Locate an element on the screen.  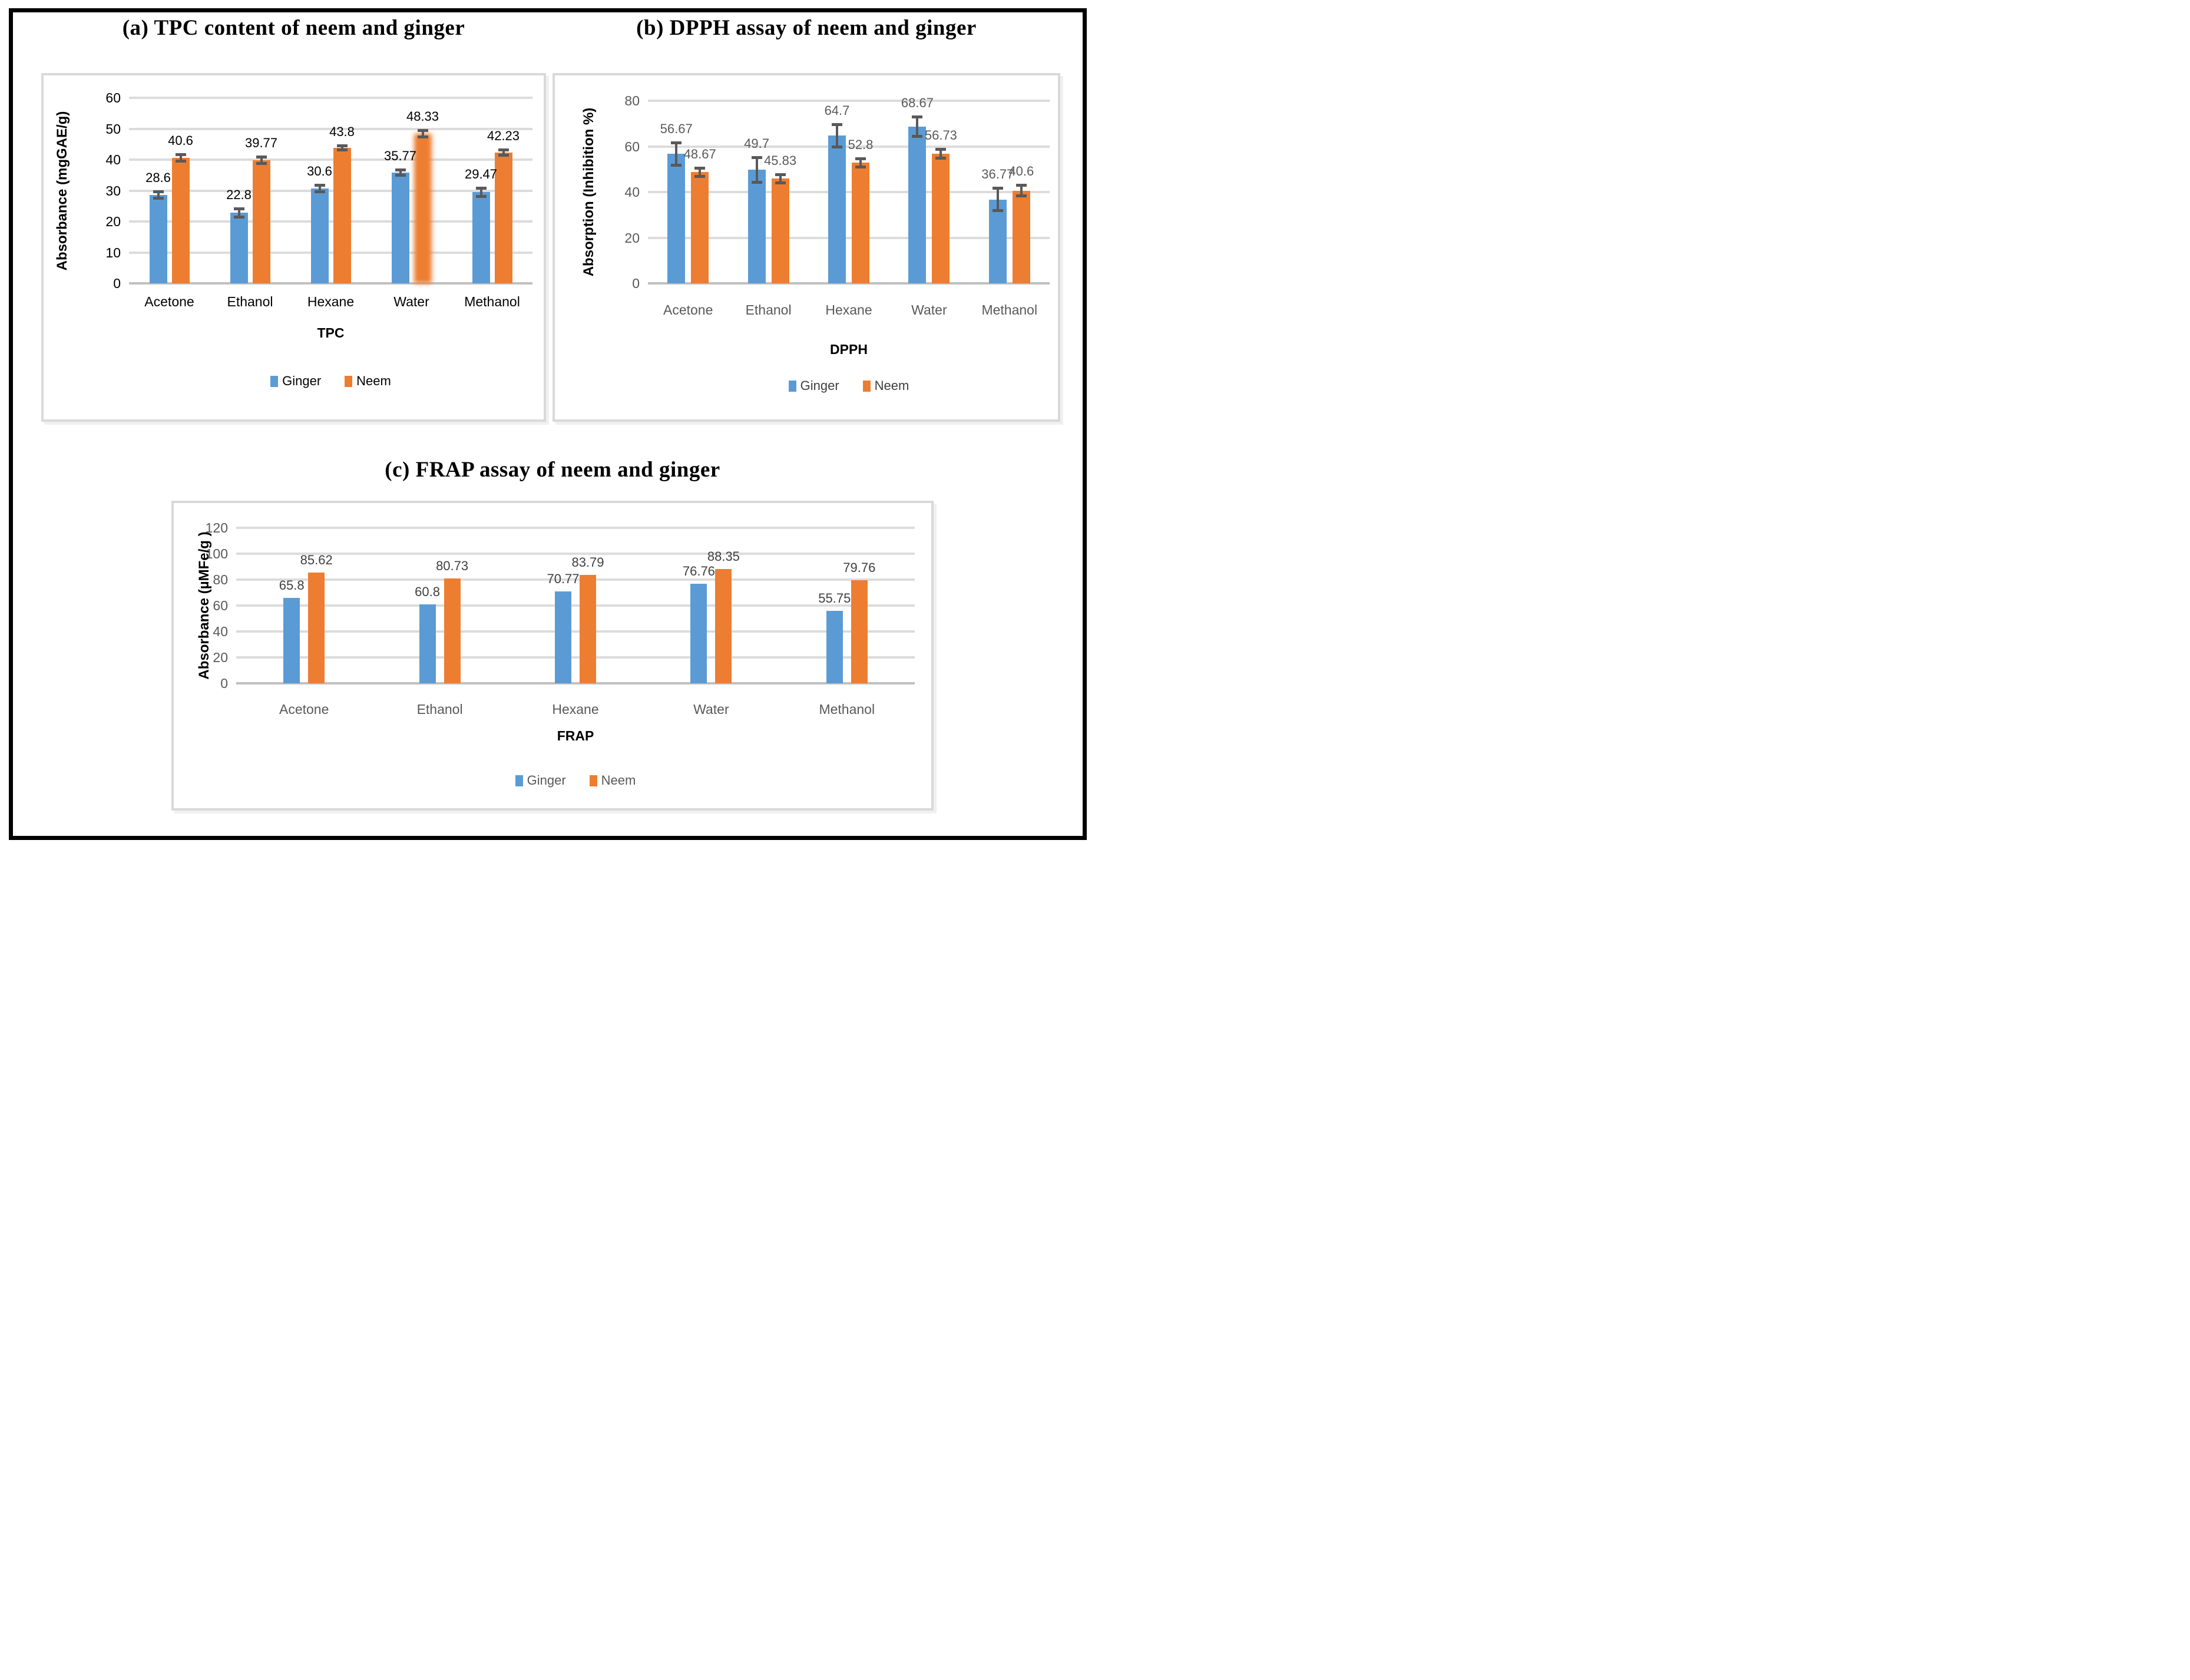
chart-c-title: (c) FRAP assay of neem and ginger is located at coordinates (552, 470).